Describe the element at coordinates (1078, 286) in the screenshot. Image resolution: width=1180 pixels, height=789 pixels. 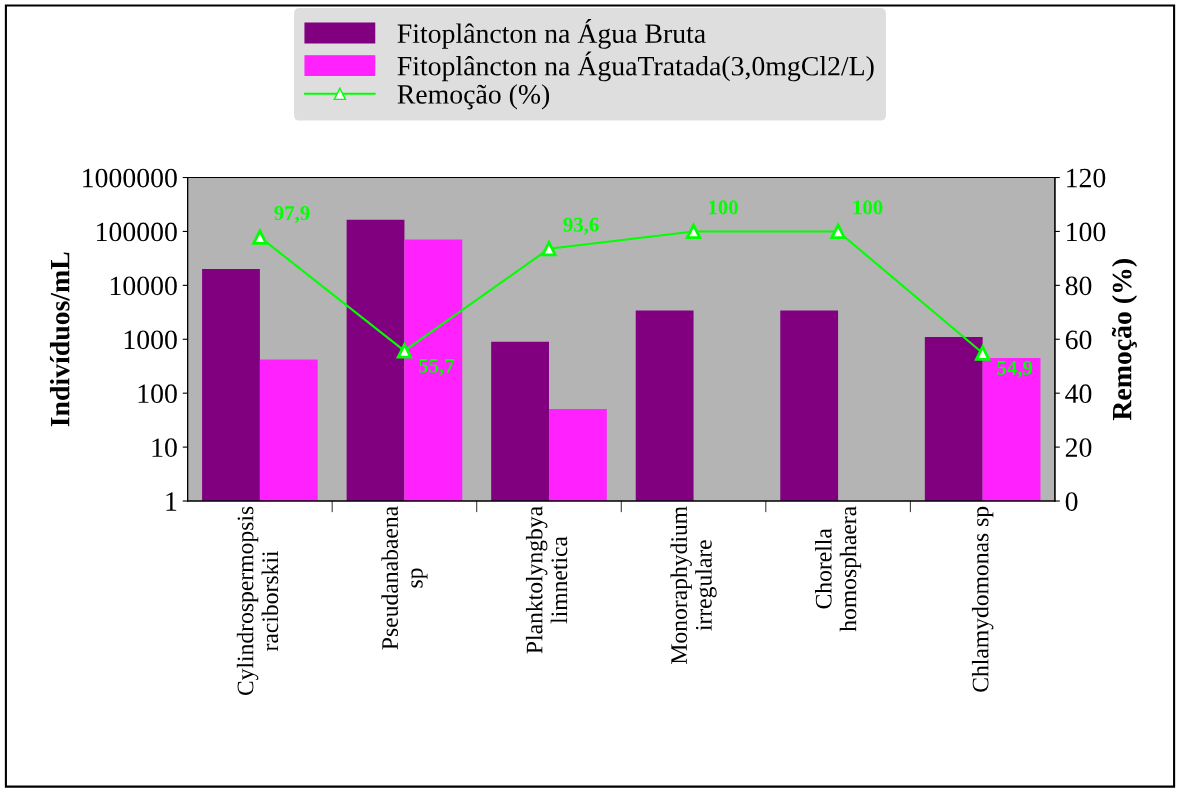
I see `y2-tick-label: 80` at that location.